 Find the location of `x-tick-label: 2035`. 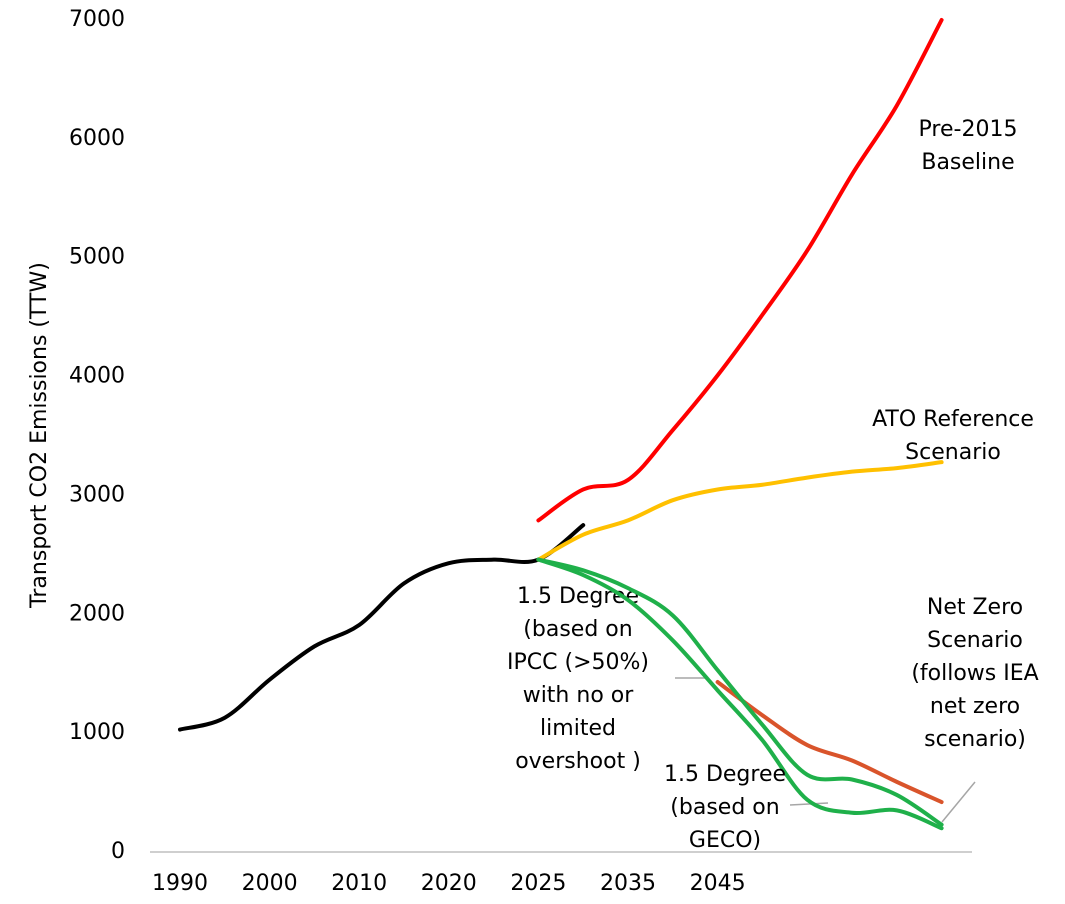

x-tick-label: 2035 is located at coordinates (628, 883).